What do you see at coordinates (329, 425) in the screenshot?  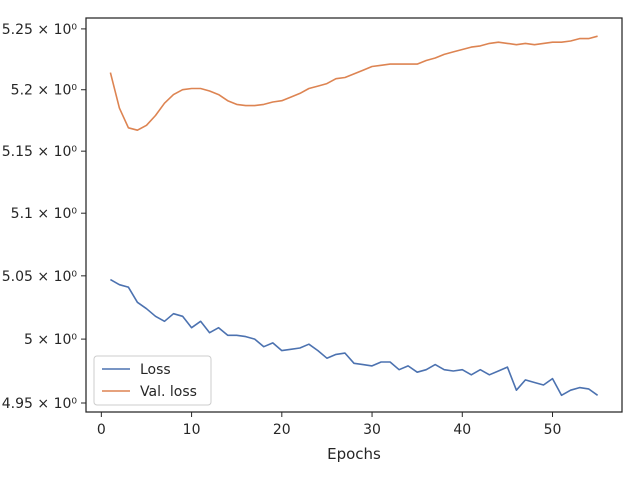 I see `x-axis-ticks: 0 10 20 30 40 50` at bounding box center [329, 425].